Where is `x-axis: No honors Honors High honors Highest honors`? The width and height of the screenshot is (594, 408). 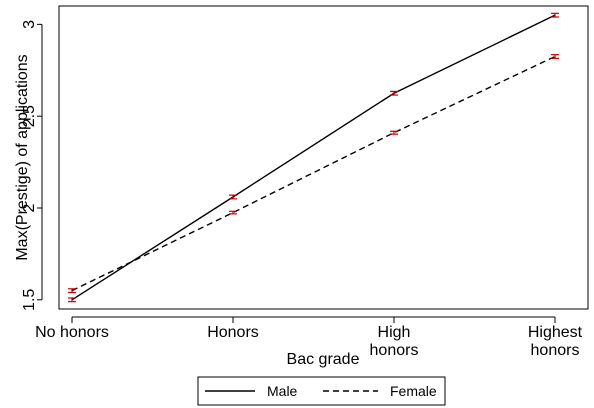 x-axis: No honors Honors High honors Highest honors is located at coordinates (309, 337).